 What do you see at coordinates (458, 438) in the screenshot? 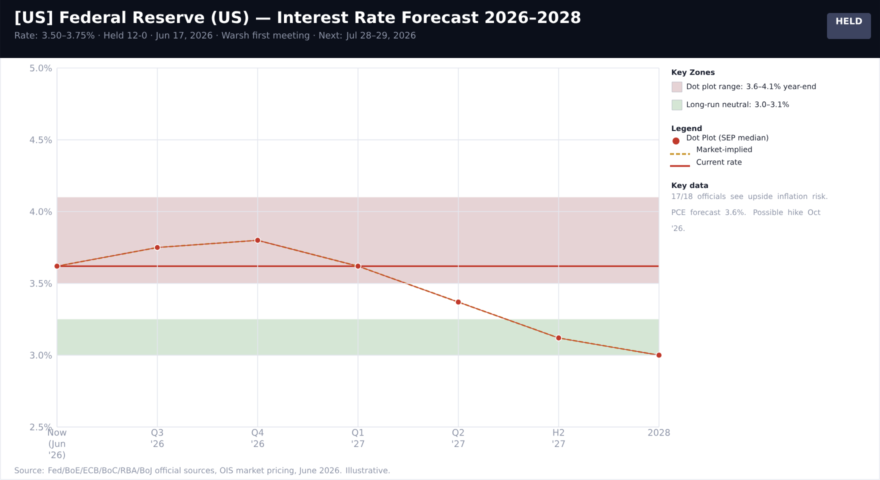
I see `x-tick-label: Q2 '27` at bounding box center [458, 438].